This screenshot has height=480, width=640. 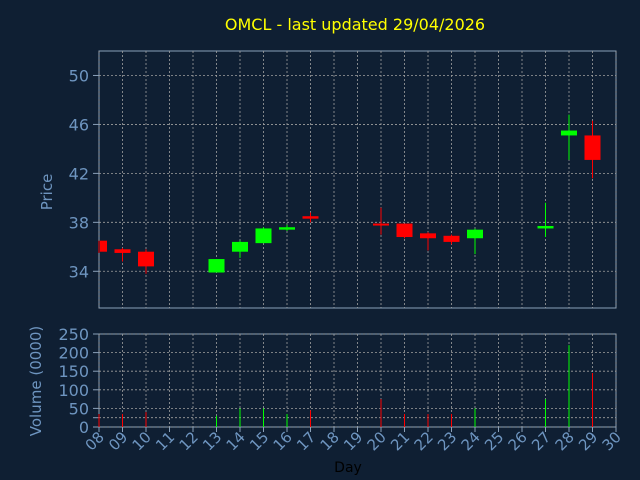 What do you see at coordinates (377, 441) in the screenshot?
I see `x-tick-label: 20` at bounding box center [377, 441].